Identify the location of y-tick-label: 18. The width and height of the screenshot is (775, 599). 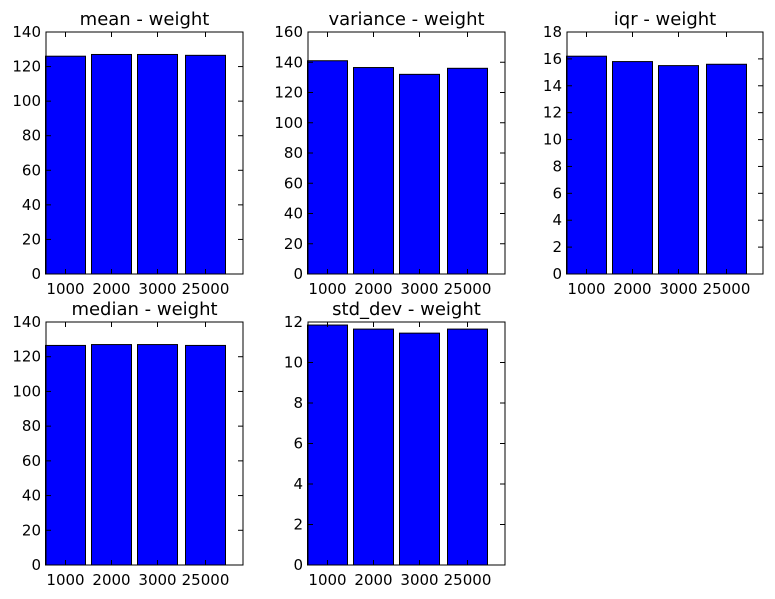
(552, 32).